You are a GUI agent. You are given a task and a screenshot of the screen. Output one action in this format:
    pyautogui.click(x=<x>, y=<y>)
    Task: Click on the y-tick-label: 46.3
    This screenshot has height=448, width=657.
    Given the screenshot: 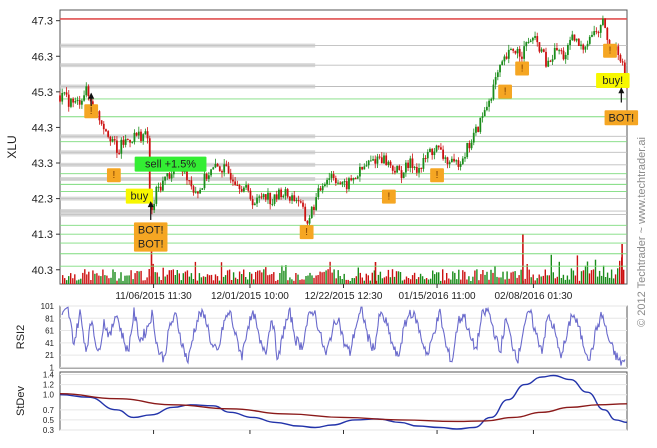 What is the action you would take?
    pyautogui.click(x=42, y=57)
    